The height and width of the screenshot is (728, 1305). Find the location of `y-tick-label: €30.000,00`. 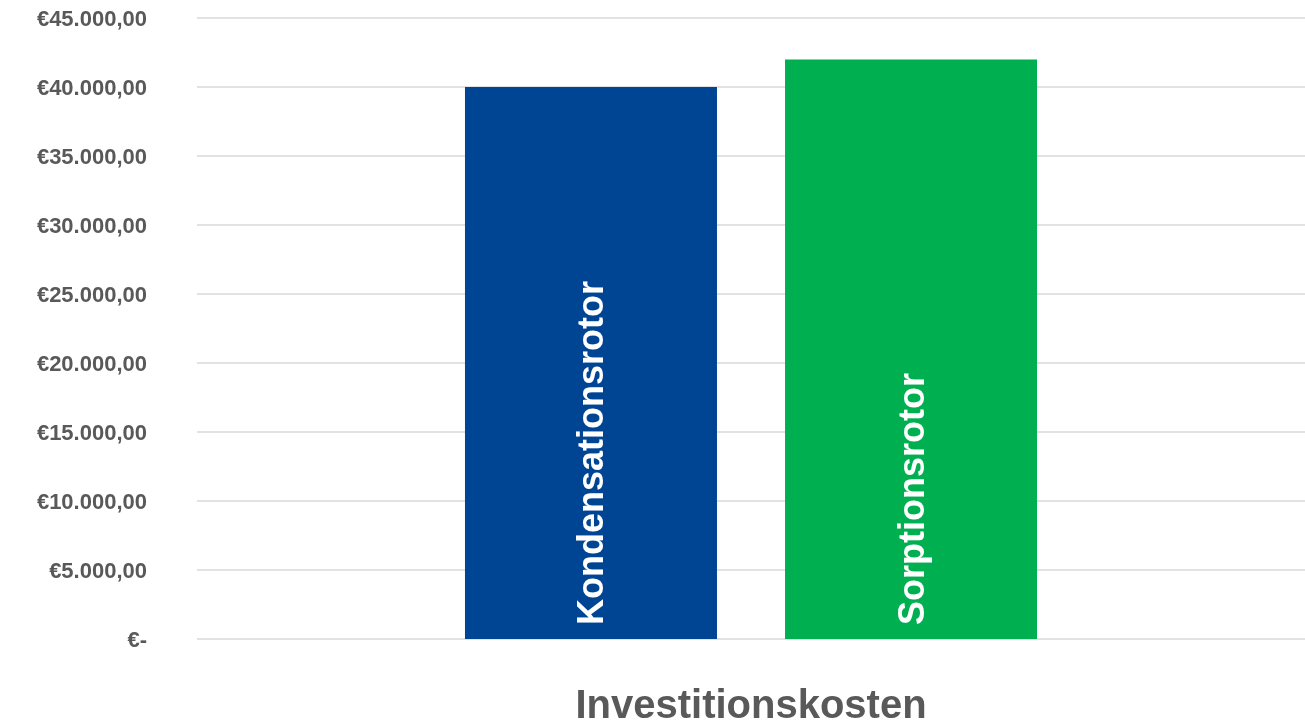

y-tick-label: €30.000,00 is located at coordinates (91, 225).